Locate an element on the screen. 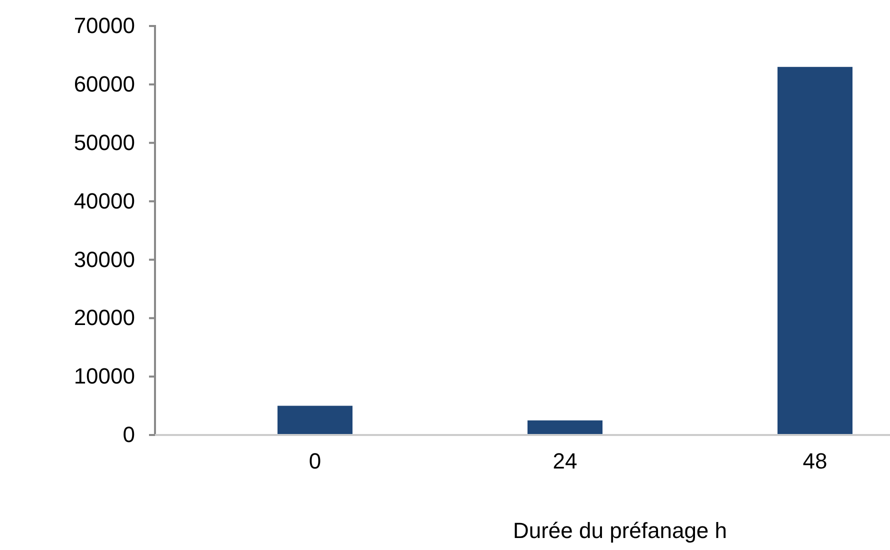 Image resolution: width=890 pixels, height=550 pixels. y-tick-label: 40000 is located at coordinates (104, 201).